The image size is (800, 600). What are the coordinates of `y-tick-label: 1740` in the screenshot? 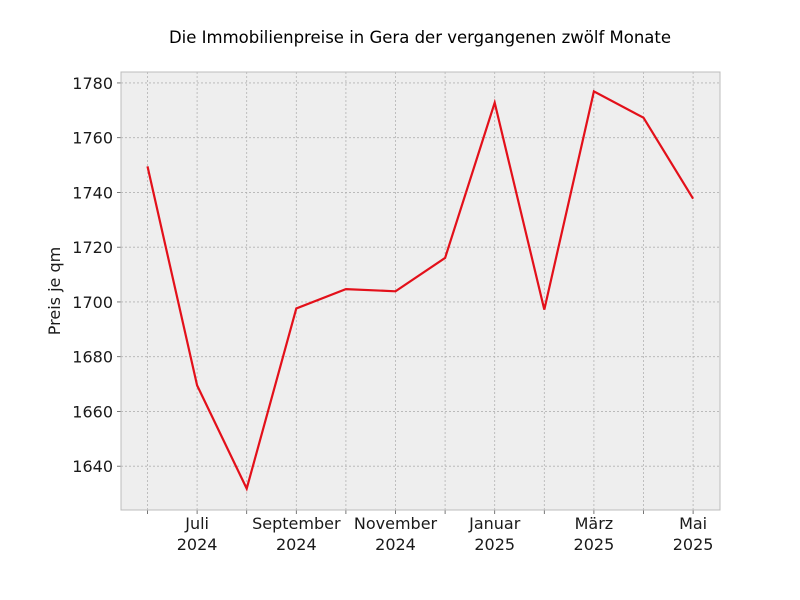 It's located at (92, 192).